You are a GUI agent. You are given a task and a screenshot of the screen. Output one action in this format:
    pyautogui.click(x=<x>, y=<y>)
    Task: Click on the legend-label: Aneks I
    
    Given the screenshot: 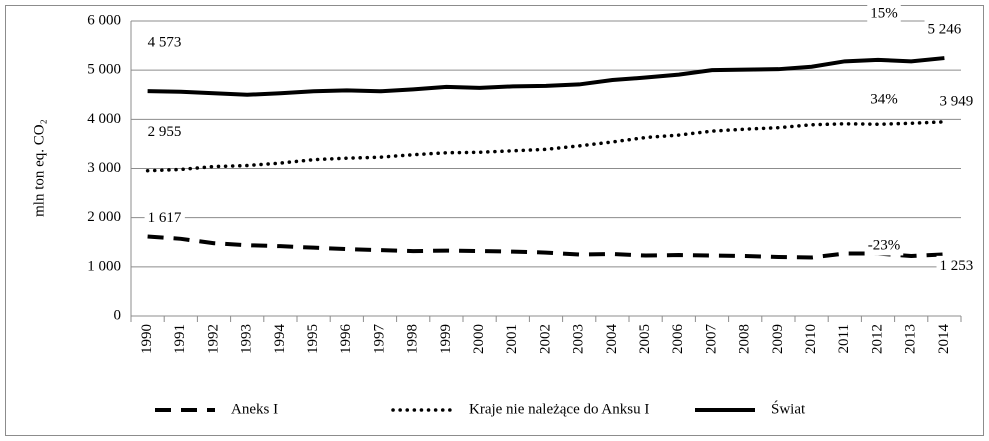 What is the action you would take?
    pyautogui.click(x=254, y=409)
    